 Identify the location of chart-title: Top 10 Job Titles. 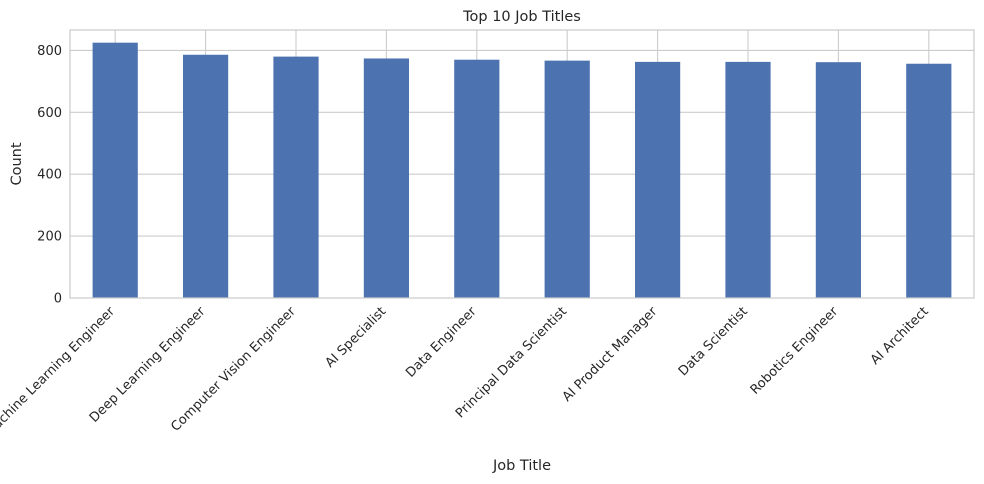
(521, 17).